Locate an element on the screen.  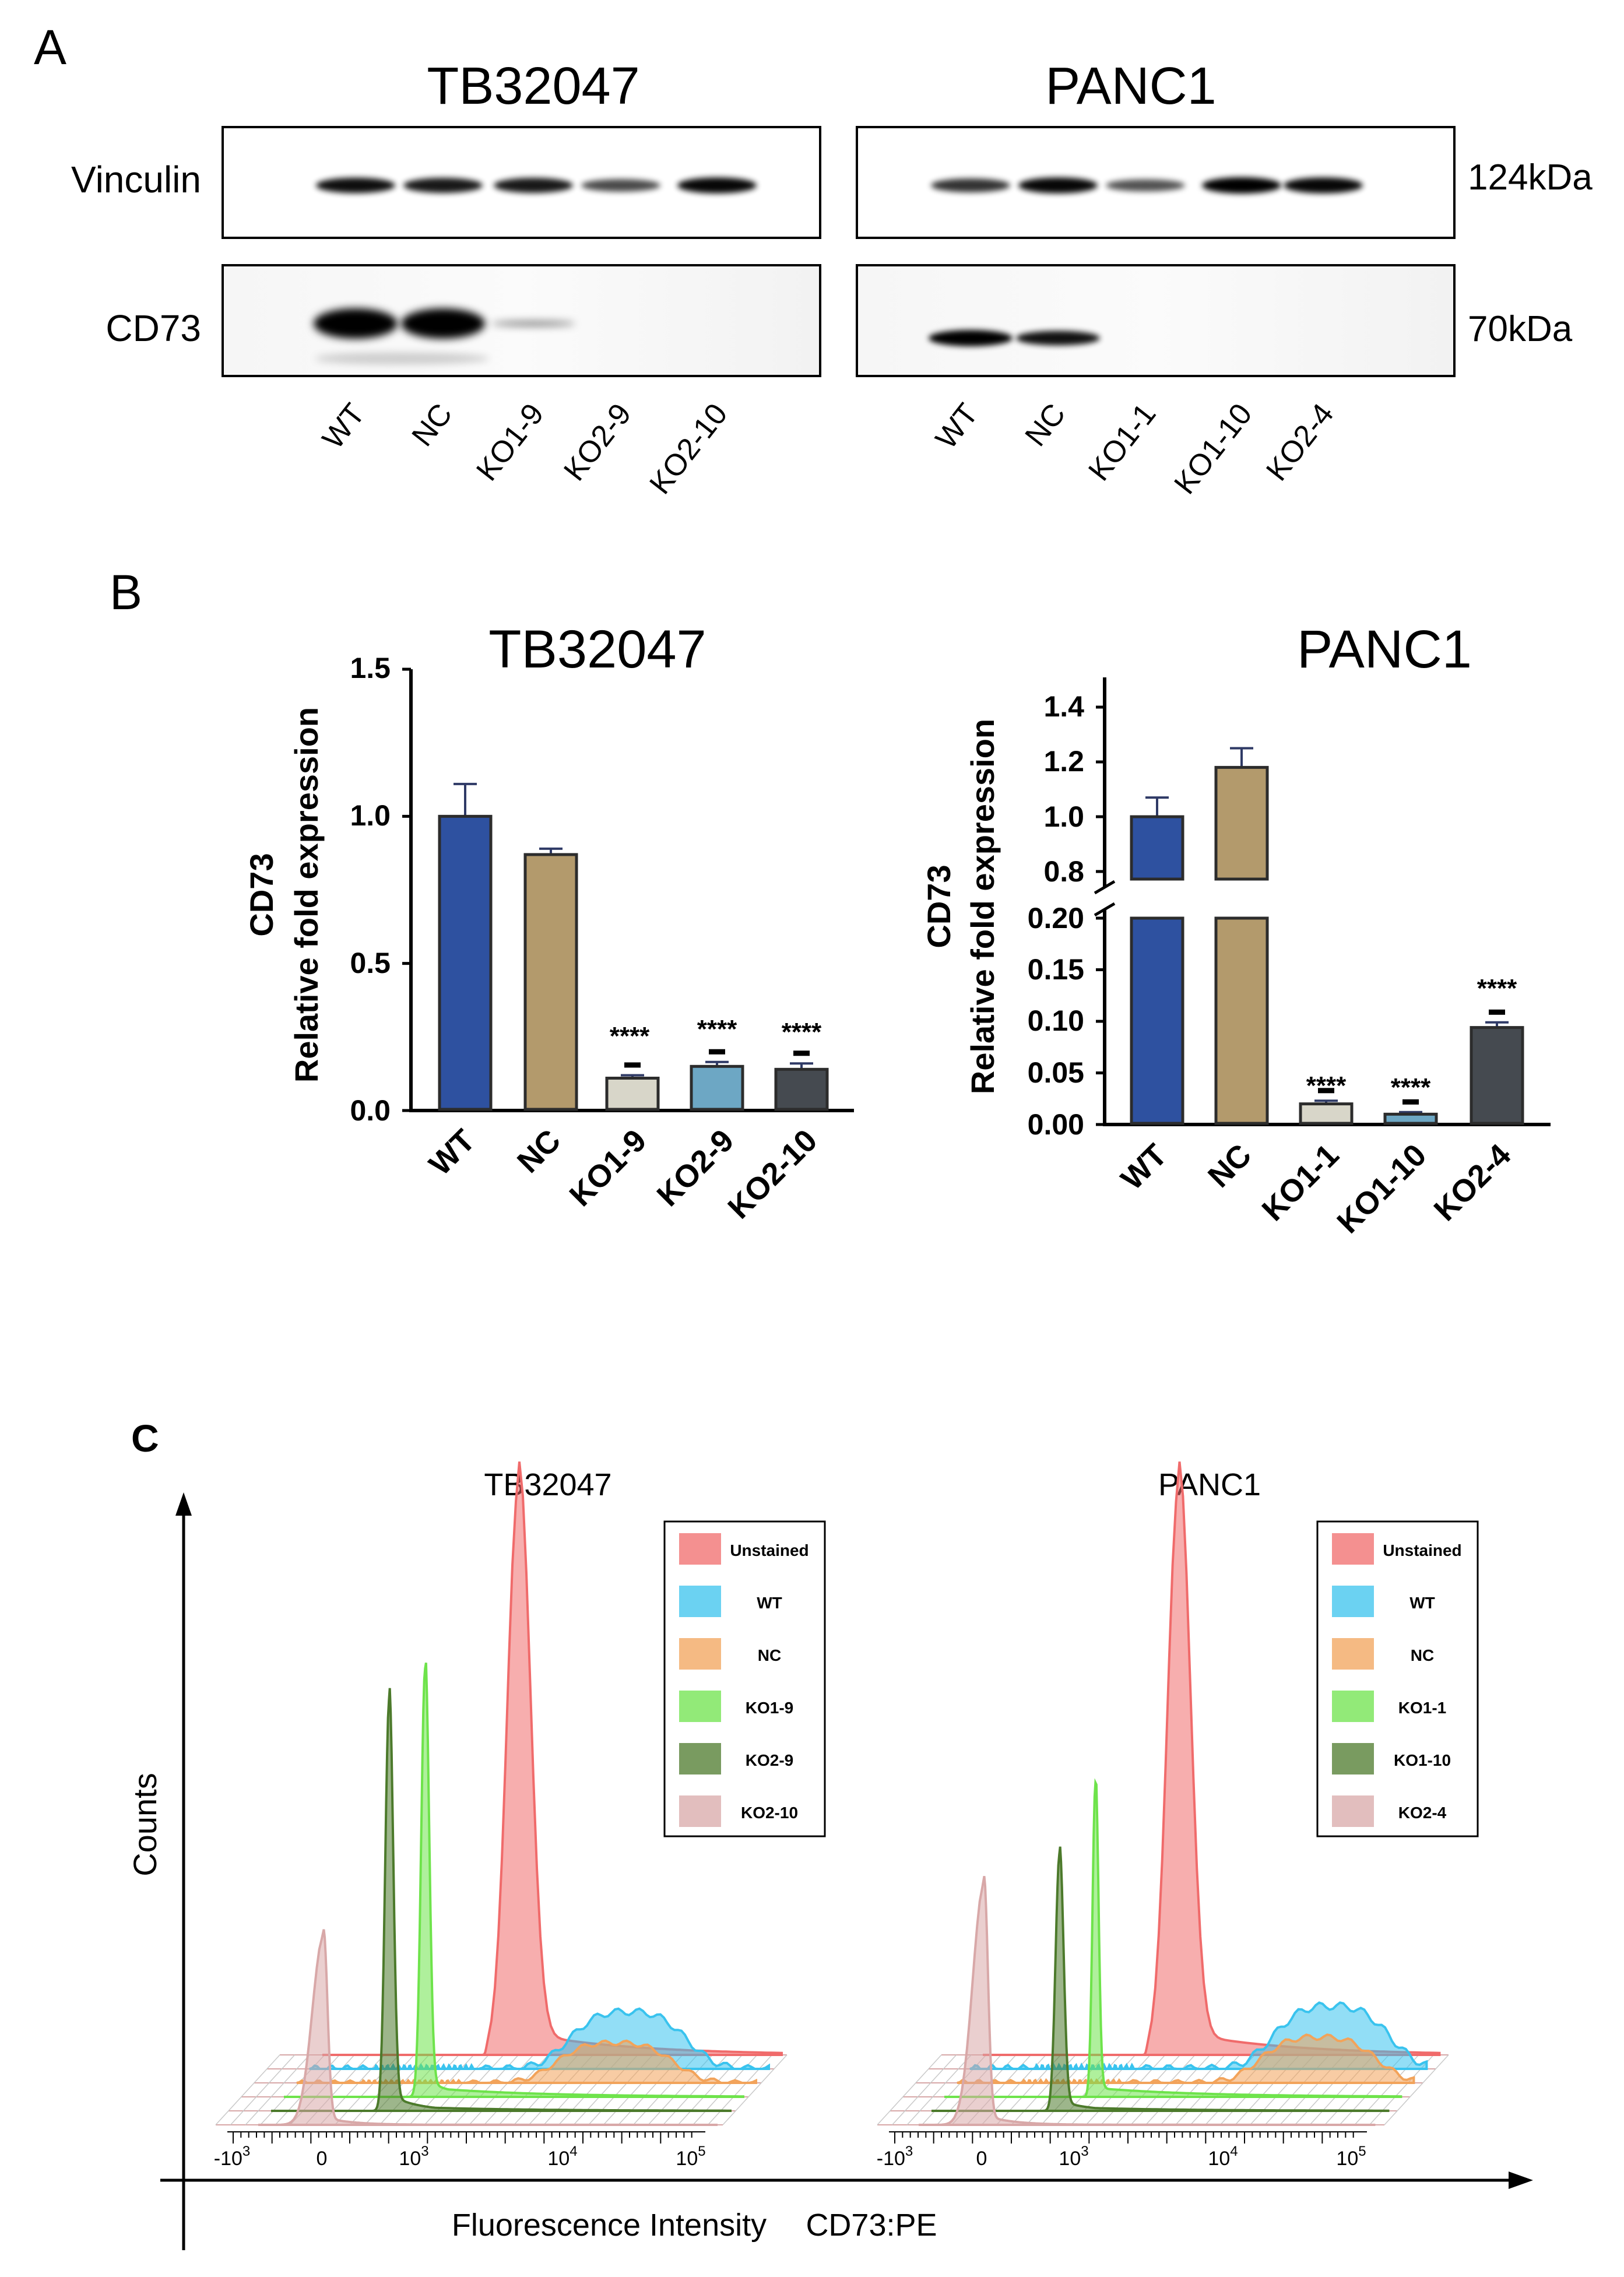
blot-cd73-left is located at coordinates (521, 320).